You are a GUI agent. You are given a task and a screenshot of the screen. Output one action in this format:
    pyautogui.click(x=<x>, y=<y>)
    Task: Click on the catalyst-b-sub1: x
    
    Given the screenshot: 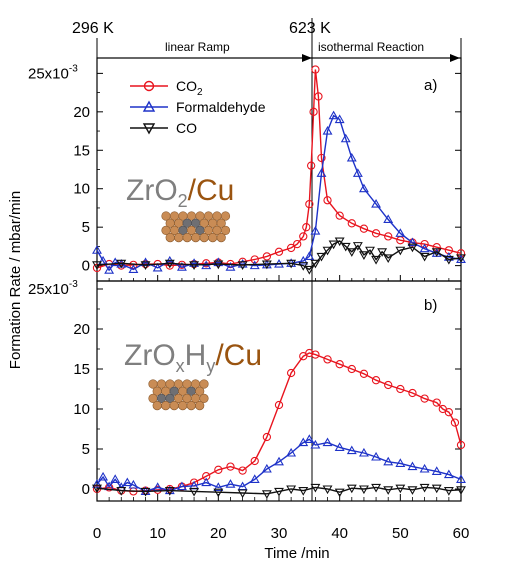 What is the action you would take?
    pyautogui.click(x=180, y=366)
    